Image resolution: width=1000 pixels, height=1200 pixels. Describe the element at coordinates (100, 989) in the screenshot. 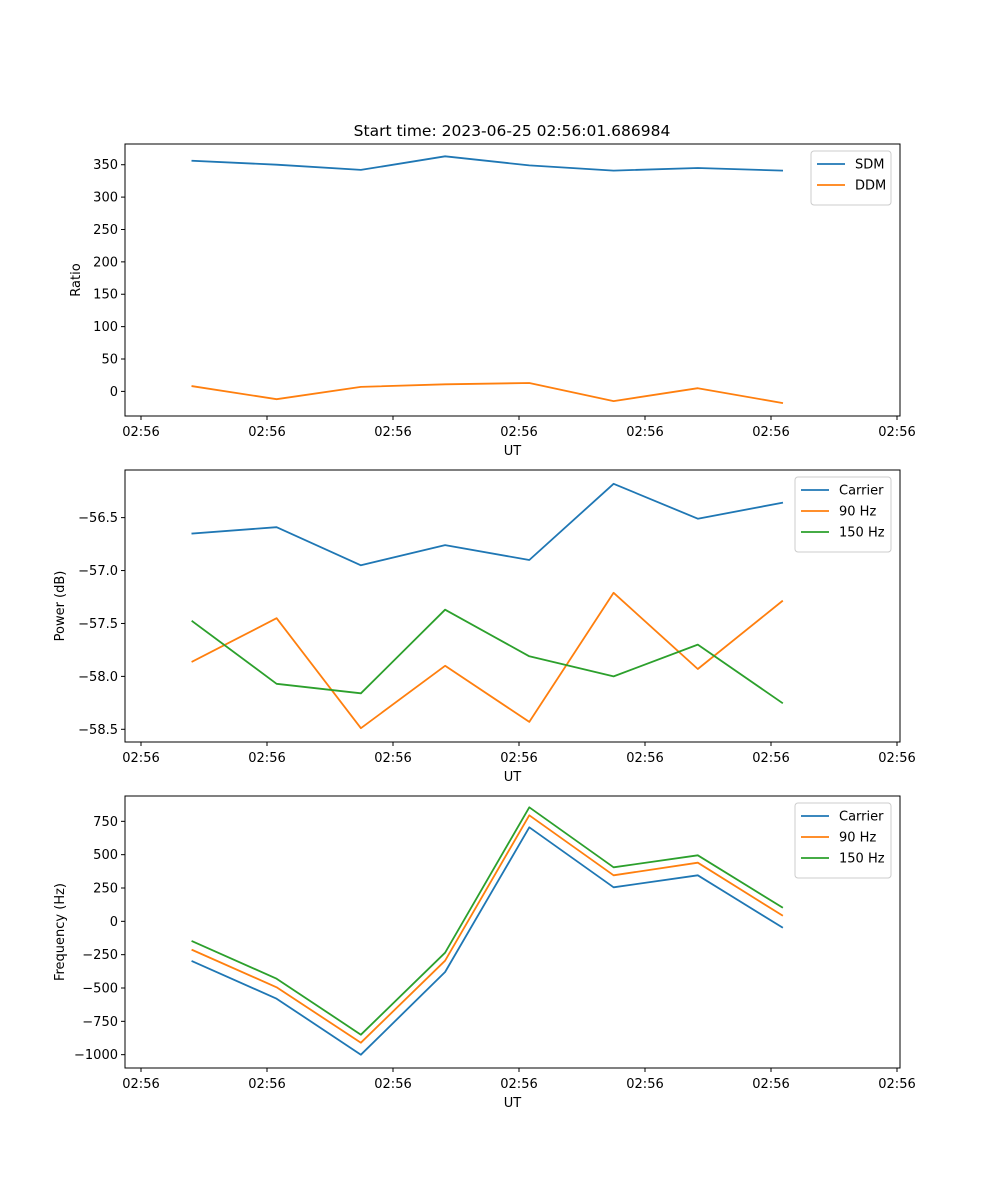

I see `y-tick-label: −500` at that location.